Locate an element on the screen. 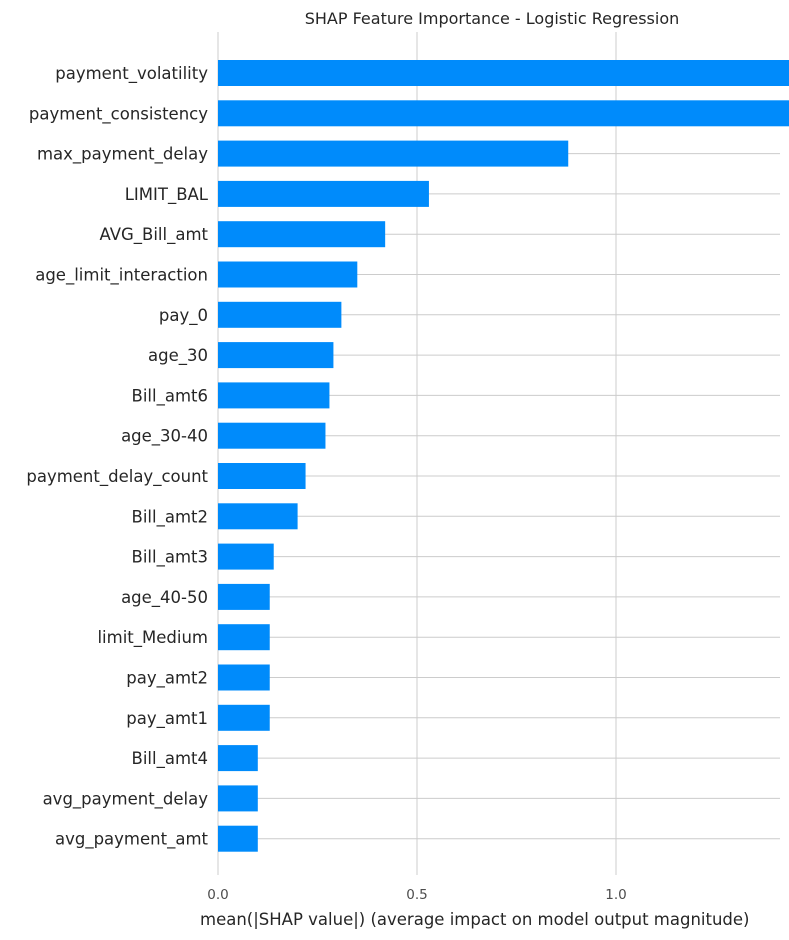 Image resolution: width=789 pixels, height=940 pixels. bar-payment_delay_count is located at coordinates (262, 476).